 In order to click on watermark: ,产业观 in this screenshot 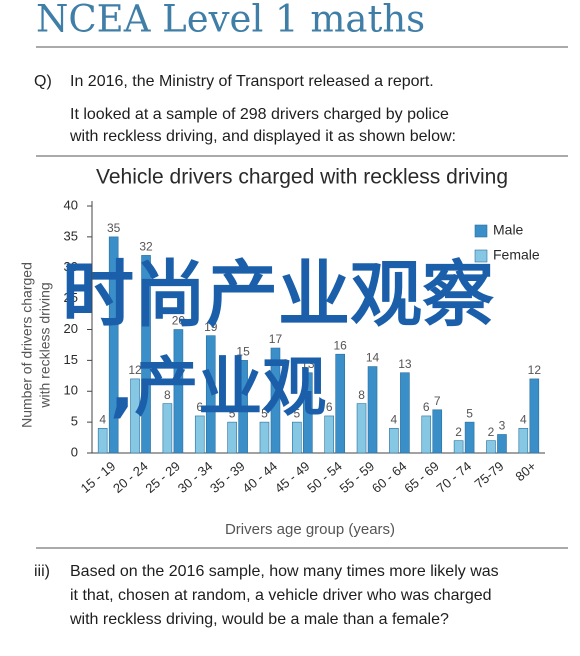, I will do `click(218, 389)`.